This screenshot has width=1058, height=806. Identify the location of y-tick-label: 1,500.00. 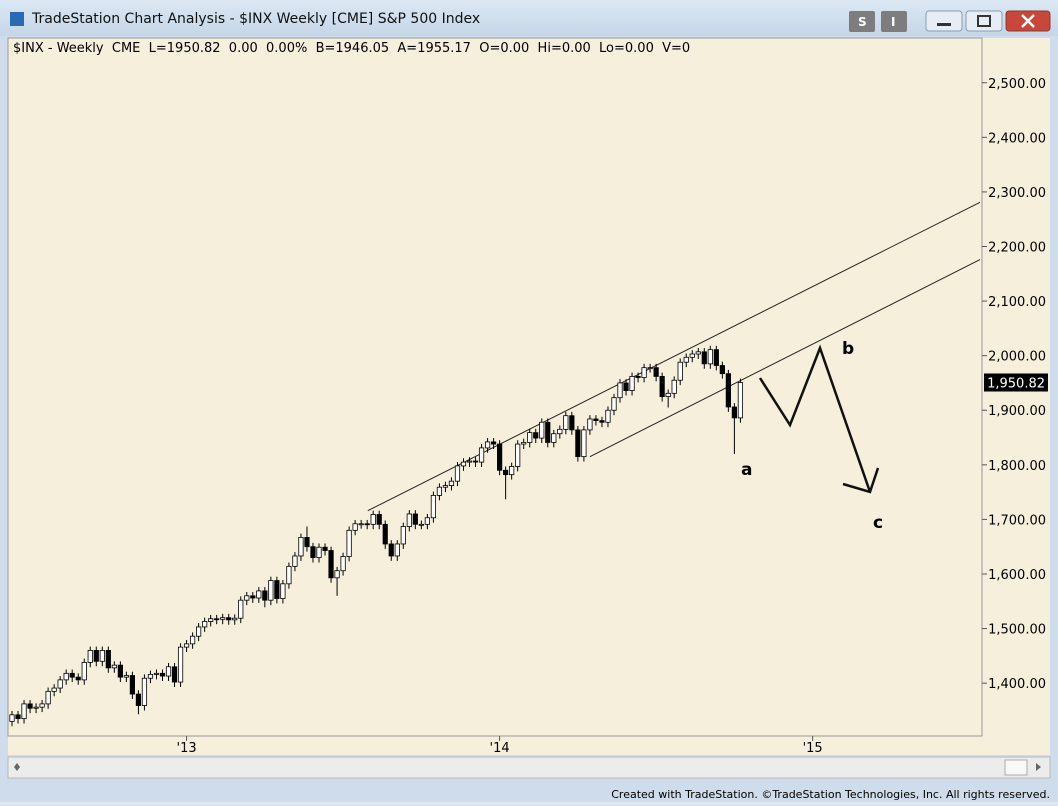
(1017, 630).